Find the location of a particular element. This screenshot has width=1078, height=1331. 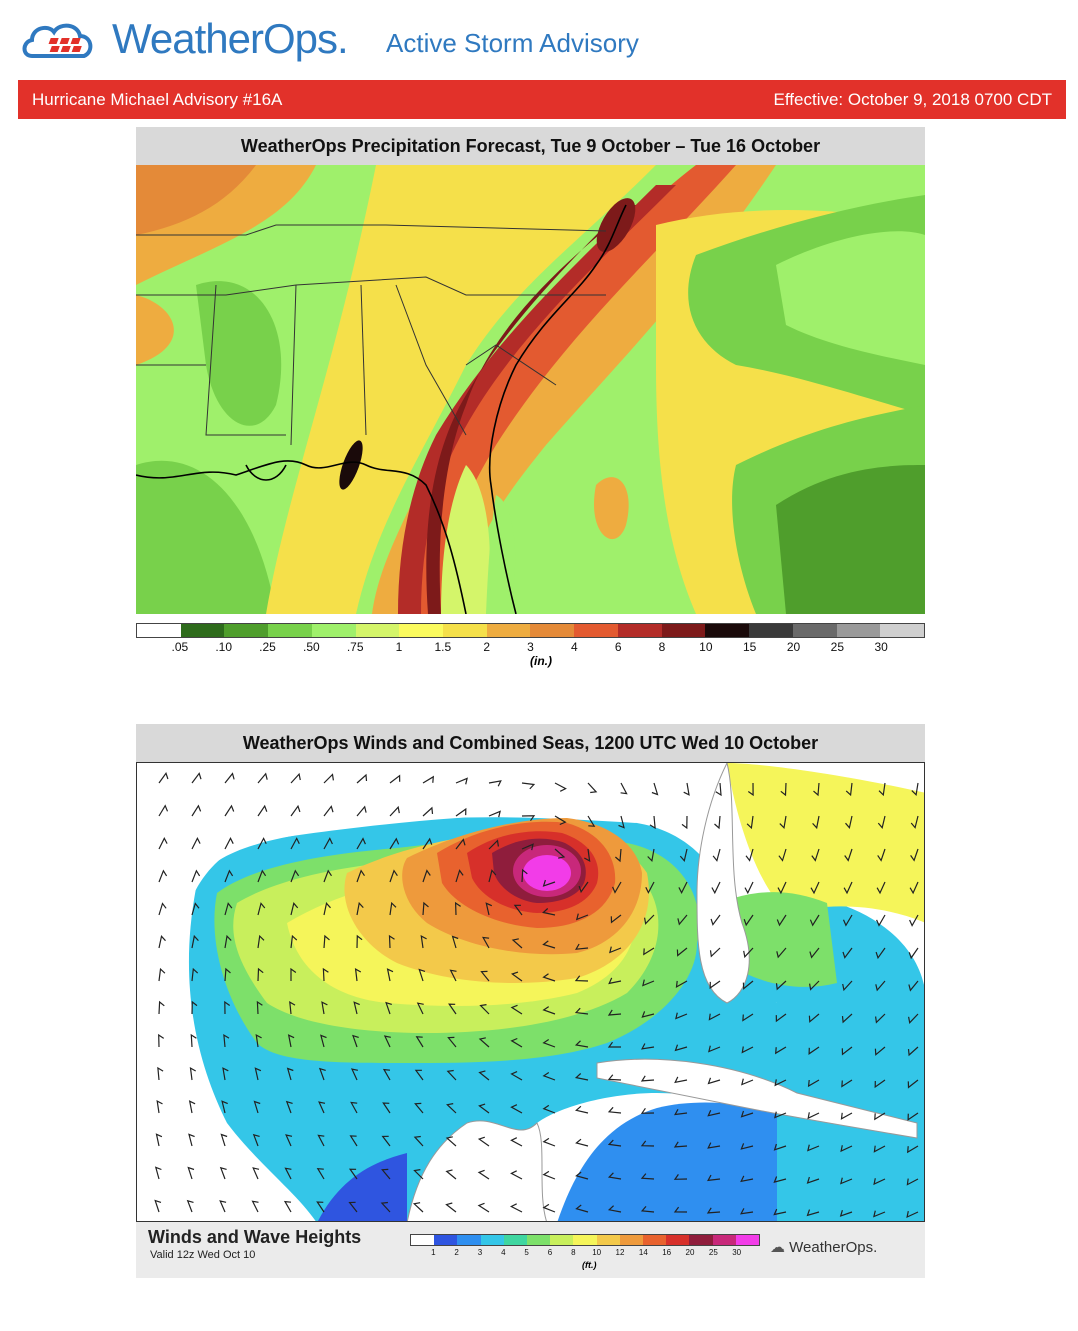

scale-label: .10 is located at coordinates (223, 647).